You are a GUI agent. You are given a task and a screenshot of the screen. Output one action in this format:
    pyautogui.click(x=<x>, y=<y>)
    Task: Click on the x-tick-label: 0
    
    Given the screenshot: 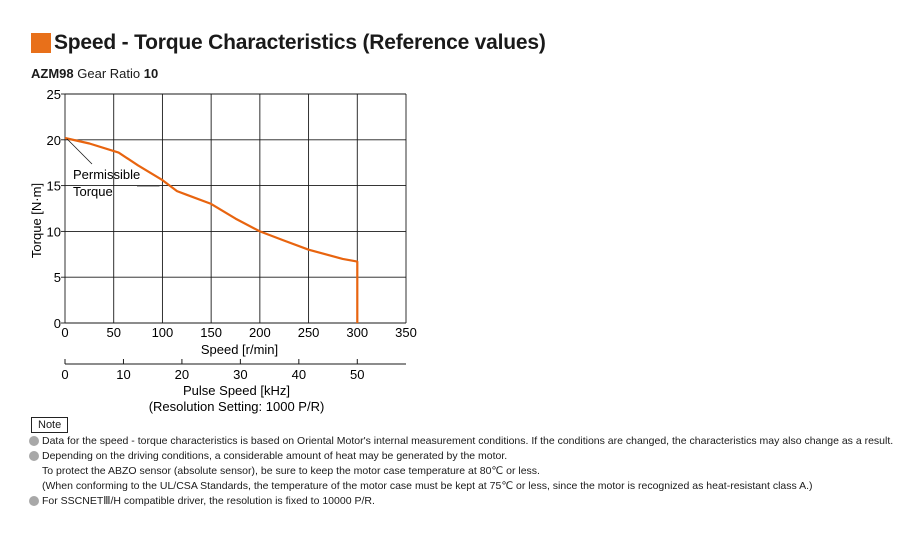 What is the action you would take?
    pyautogui.click(x=64, y=332)
    